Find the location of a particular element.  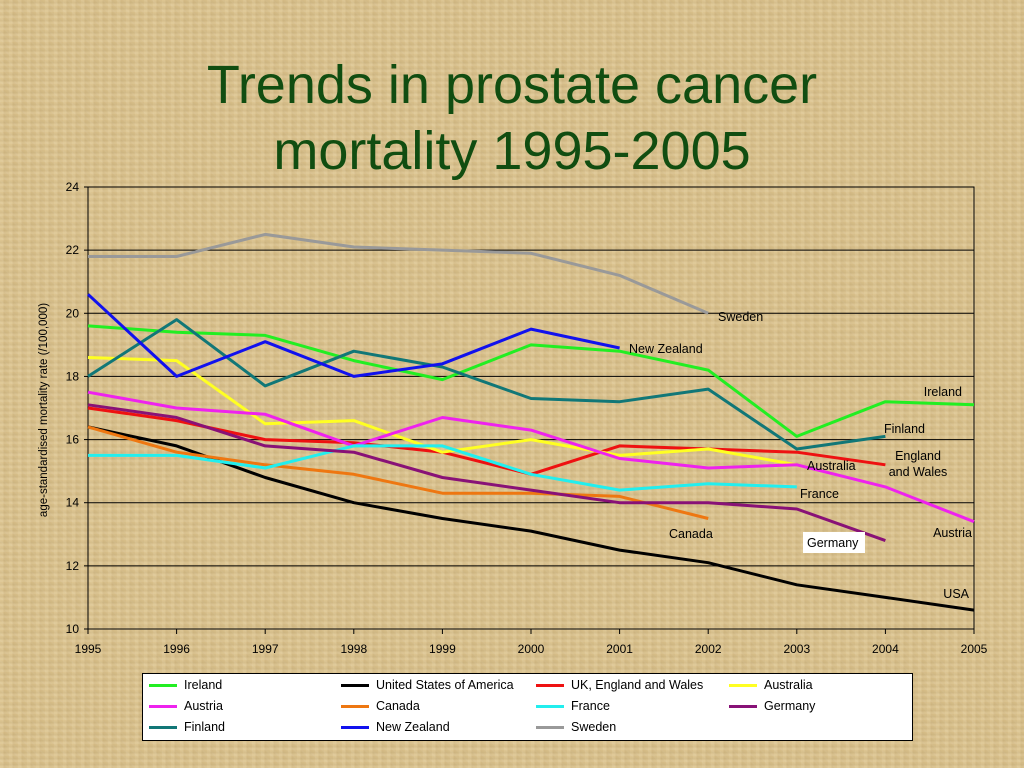

annotation-france: France is located at coordinates (819, 494).